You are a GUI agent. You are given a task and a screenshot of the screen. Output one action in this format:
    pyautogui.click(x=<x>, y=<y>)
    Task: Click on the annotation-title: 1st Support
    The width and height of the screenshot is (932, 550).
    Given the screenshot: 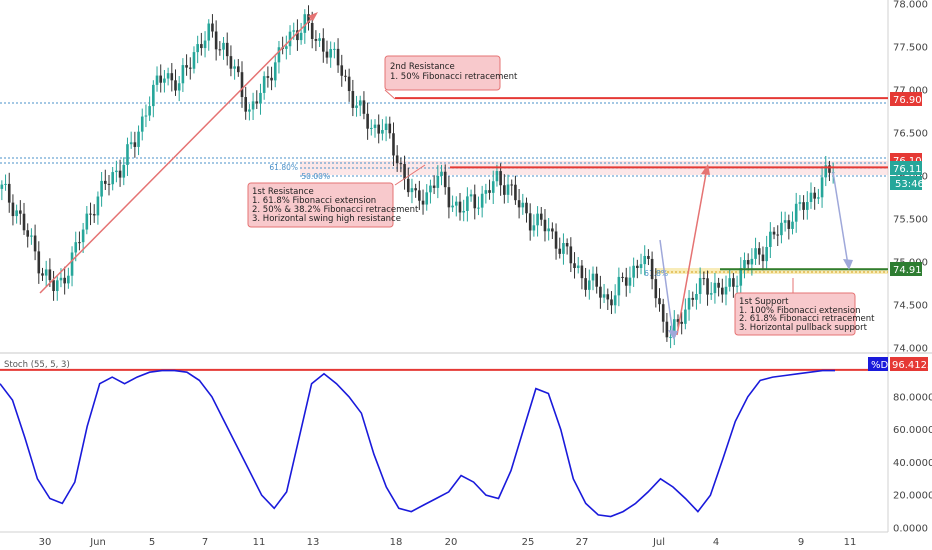 What is the action you would take?
    pyautogui.click(x=764, y=302)
    